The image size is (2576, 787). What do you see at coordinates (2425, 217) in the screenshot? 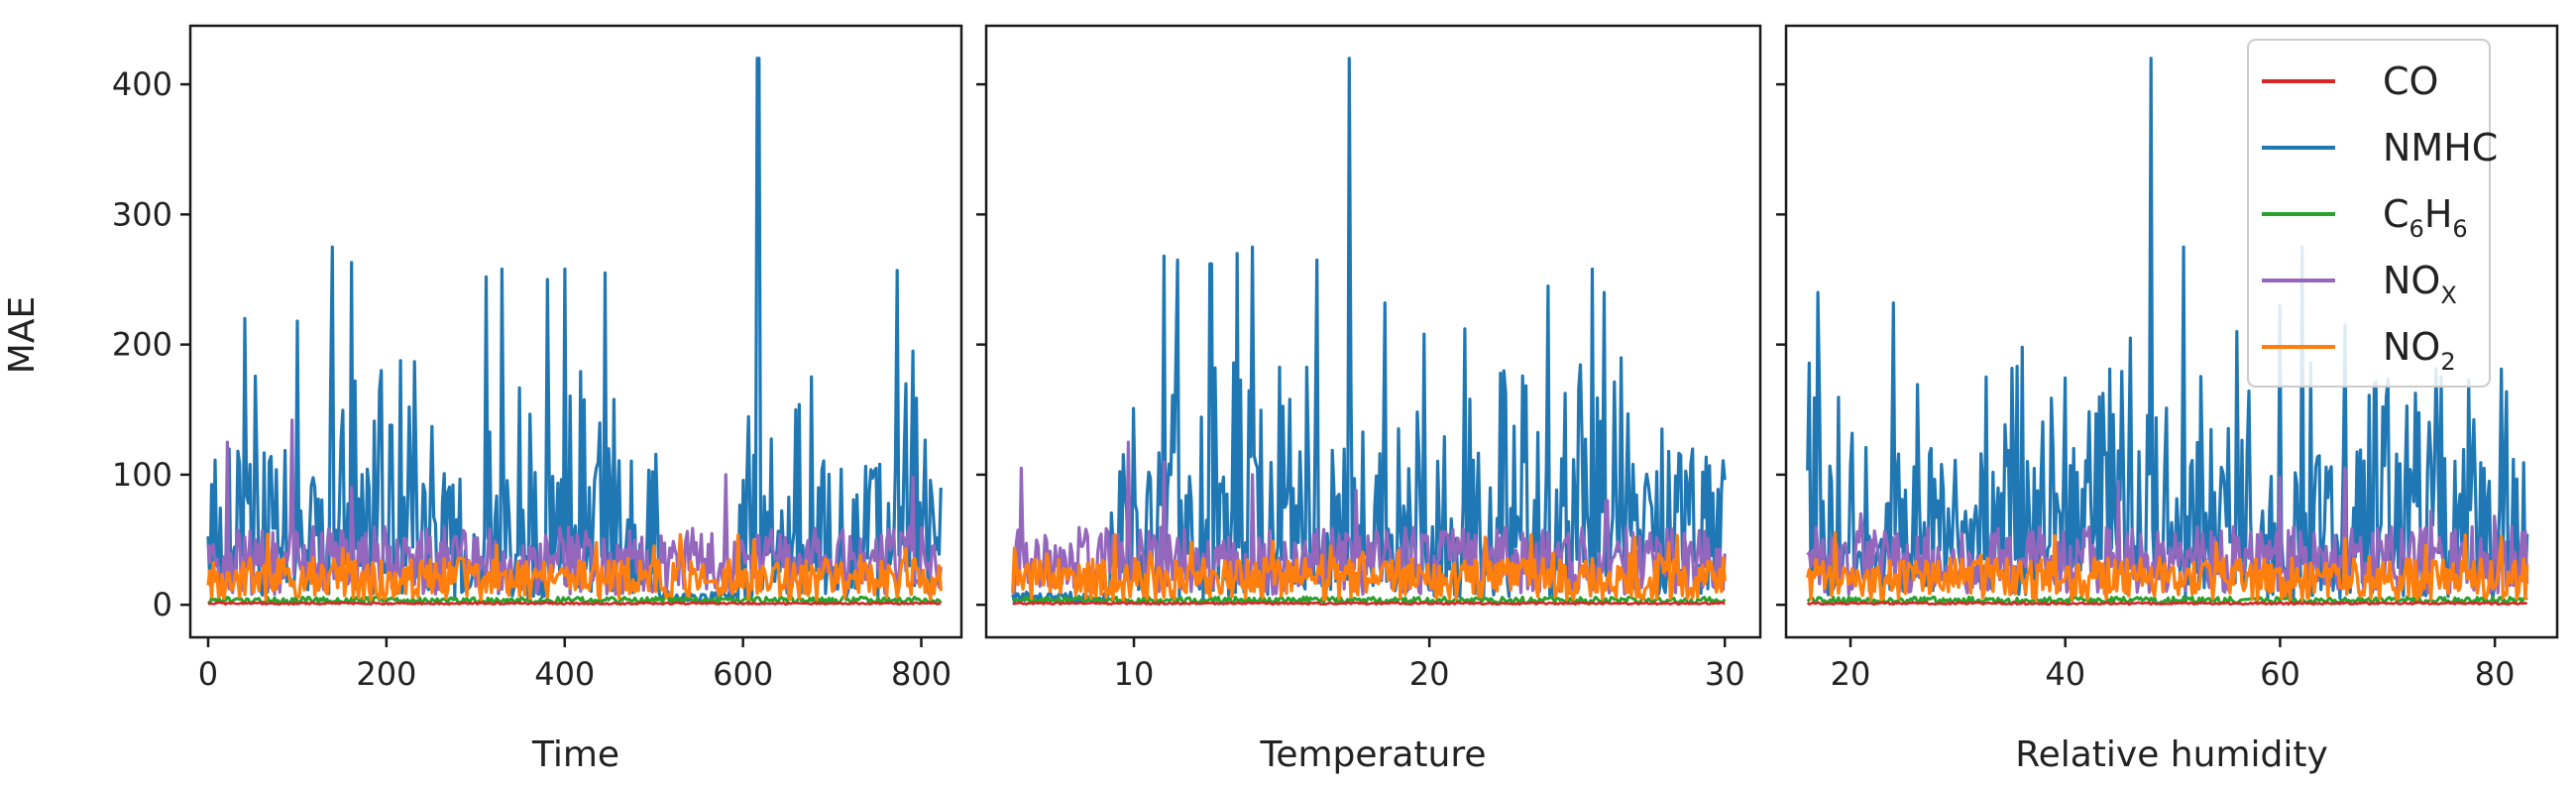
I see `legend-label: C6H6` at bounding box center [2425, 217].